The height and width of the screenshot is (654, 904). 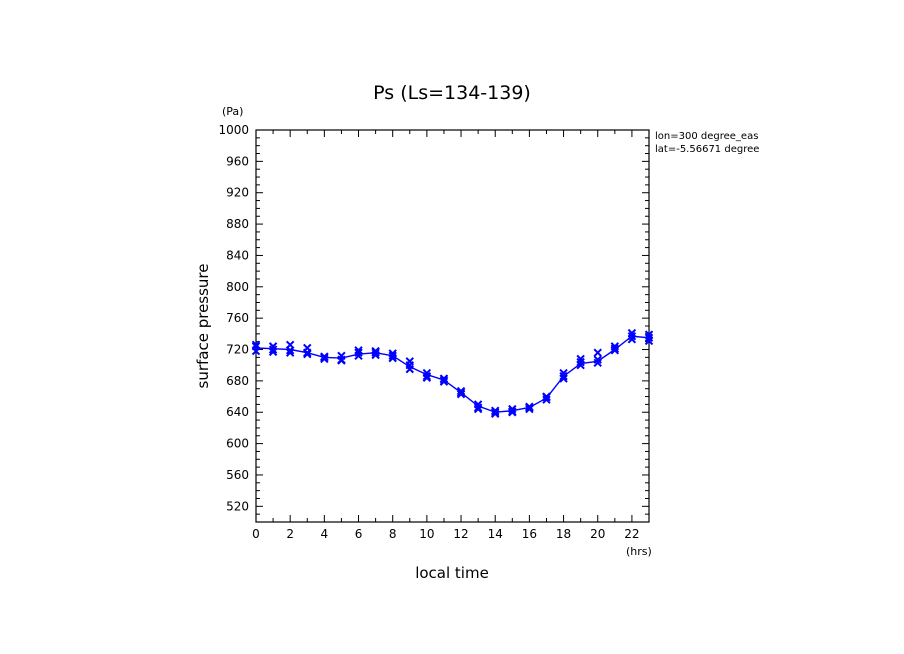 I want to click on x-axis-label: local time, so click(x=452, y=573).